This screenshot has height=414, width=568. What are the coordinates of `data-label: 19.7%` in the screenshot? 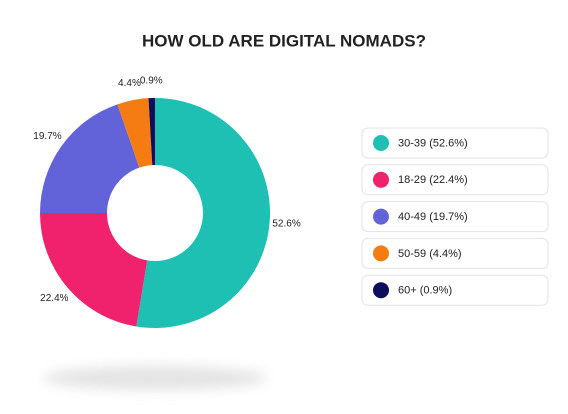 It's located at (47, 136).